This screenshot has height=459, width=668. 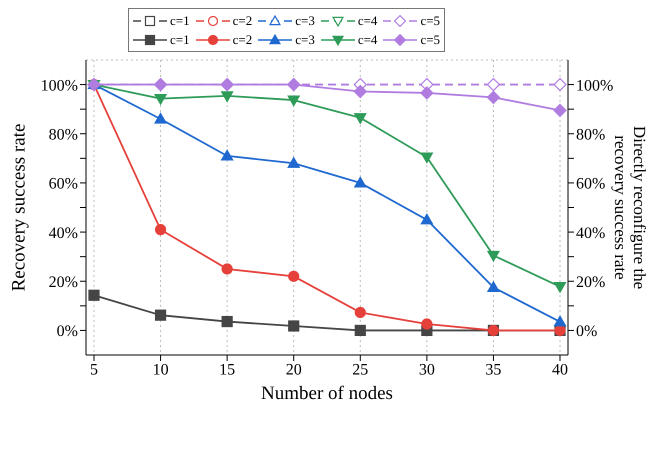 I want to click on x-tick-label: 5, so click(x=94, y=369).